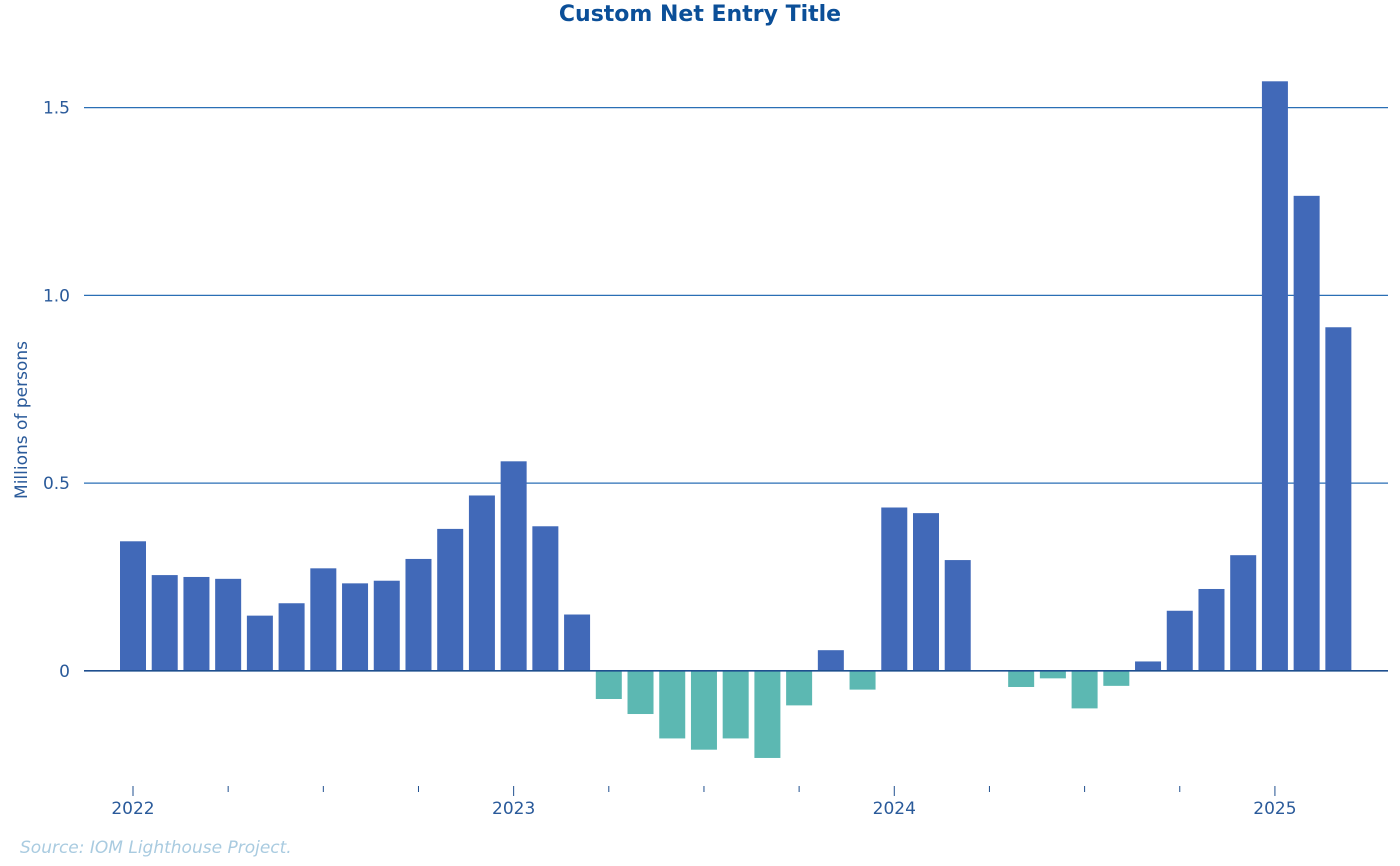 The image size is (1400, 866). I want to click on x-tick-label: 2022, so click(132, 809).